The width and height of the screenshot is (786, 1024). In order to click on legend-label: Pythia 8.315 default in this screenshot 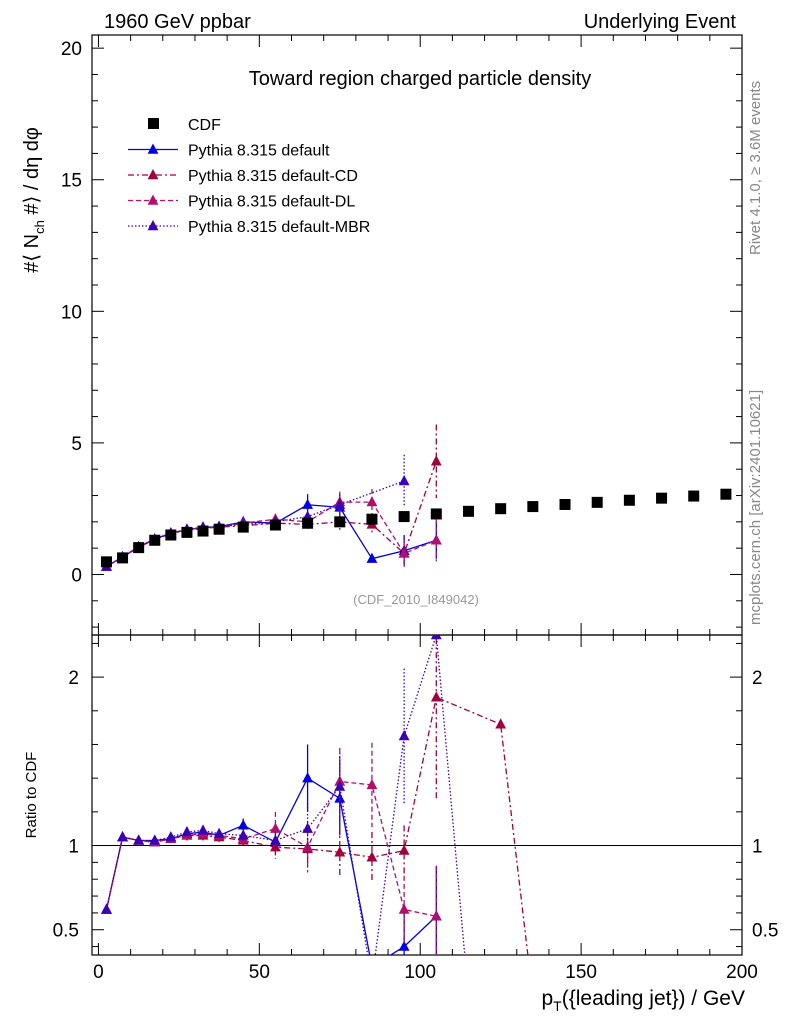, I will do `click(259, 151)`.